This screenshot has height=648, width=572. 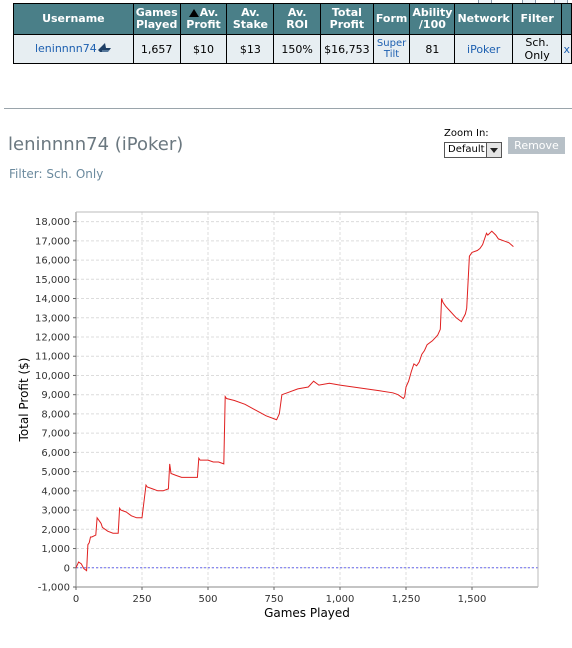 What do you see at coordinates (432, 49) in the screenshot?
I see `ability-cell: 81` at bounding box center [432, 49].